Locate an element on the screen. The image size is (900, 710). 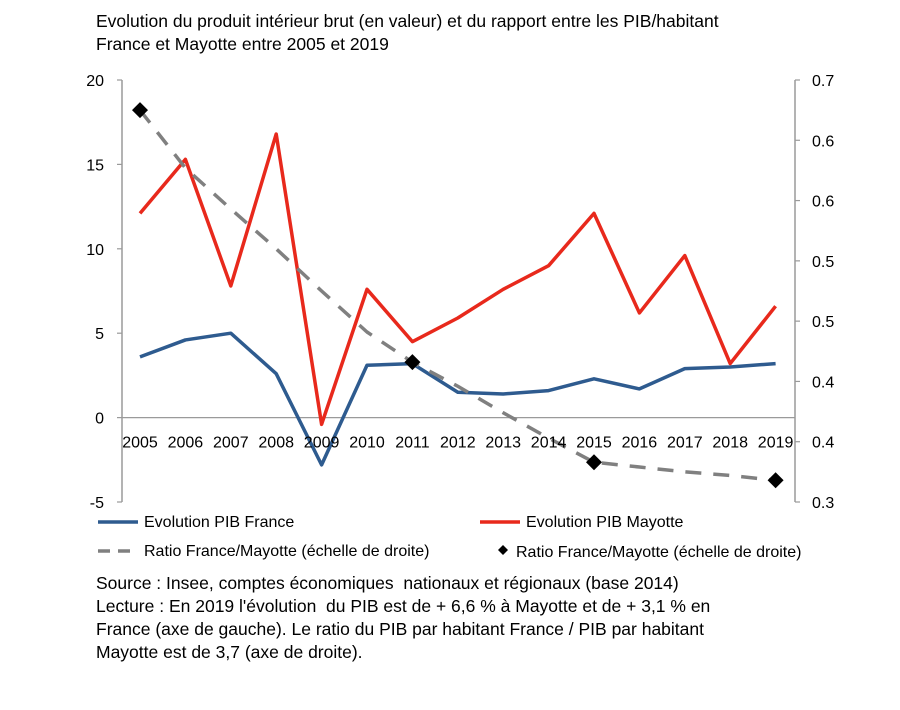
legend-swatch-france is located at coordinates (118, 523).